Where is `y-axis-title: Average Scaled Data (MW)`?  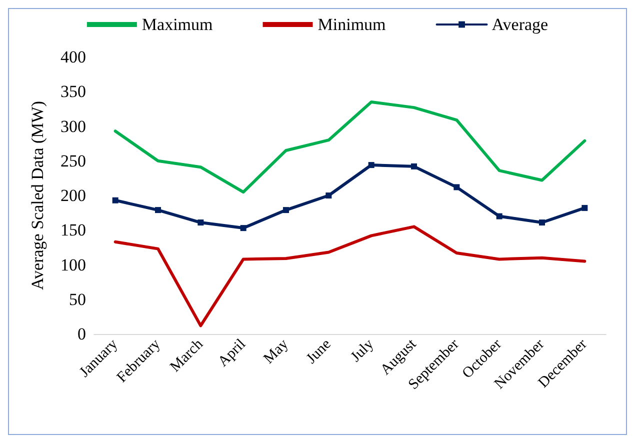 y-axis-title: Average Scaled Data (MW) is located at coordinates (37, 195).